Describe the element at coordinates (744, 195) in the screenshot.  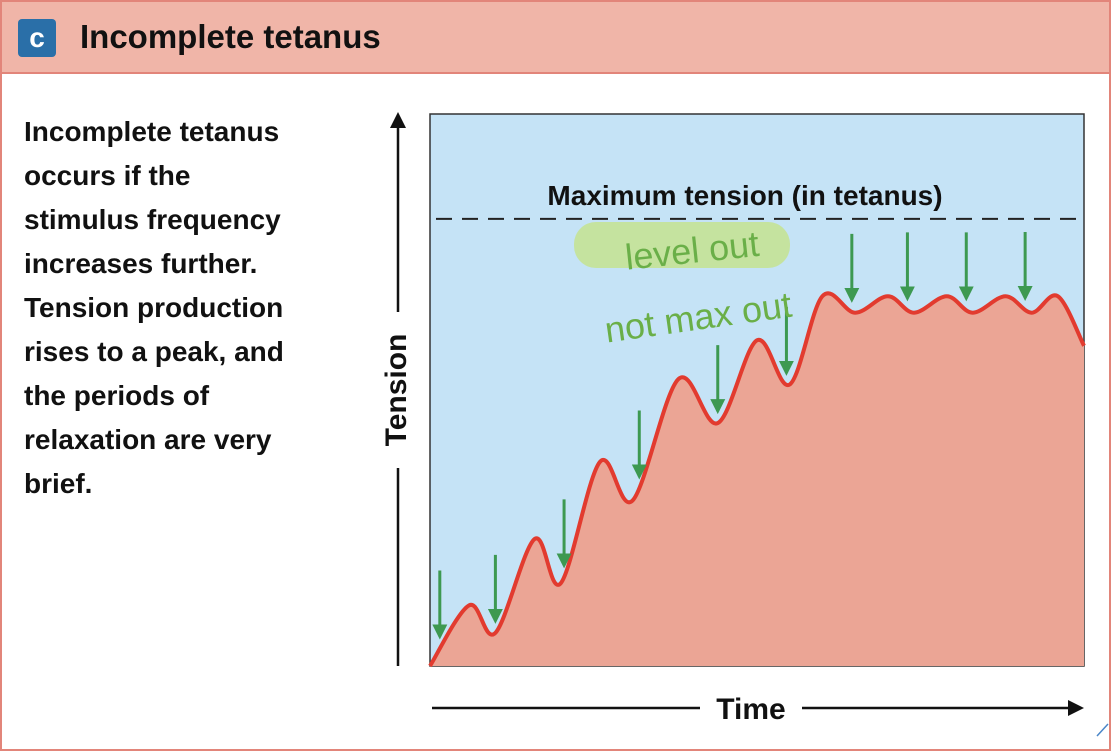
I see `max-tension-label: Maximum tension (in tetanus)` at that location.